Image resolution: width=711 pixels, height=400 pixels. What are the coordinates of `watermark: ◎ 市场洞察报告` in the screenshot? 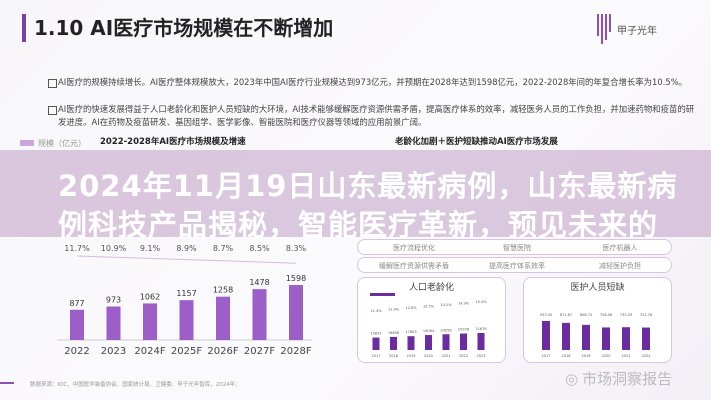 It's located at (618, 378).